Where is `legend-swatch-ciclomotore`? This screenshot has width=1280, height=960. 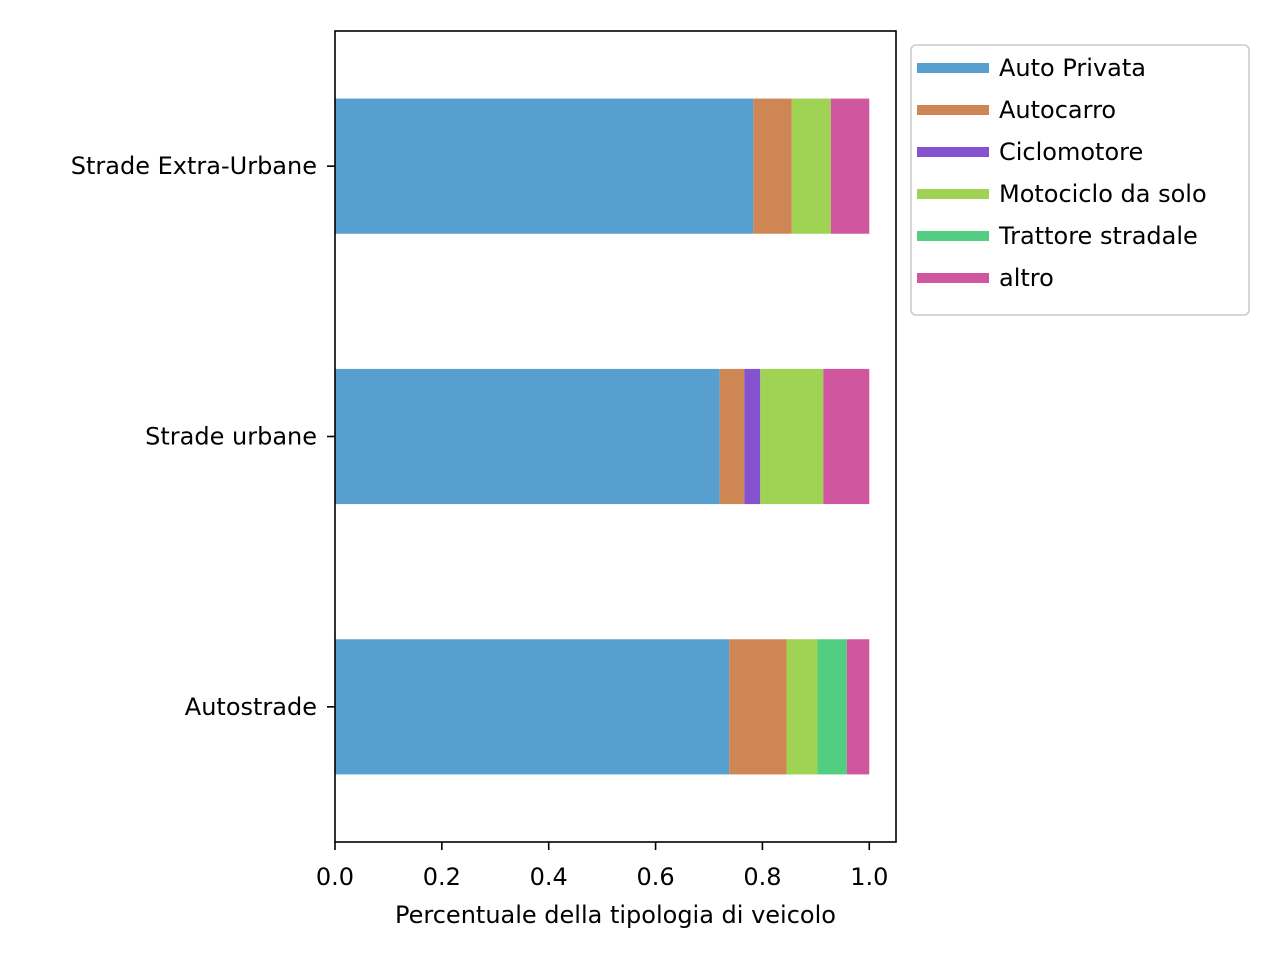 legend-swatch-ciclomotore is located at coordinates (953, 152).